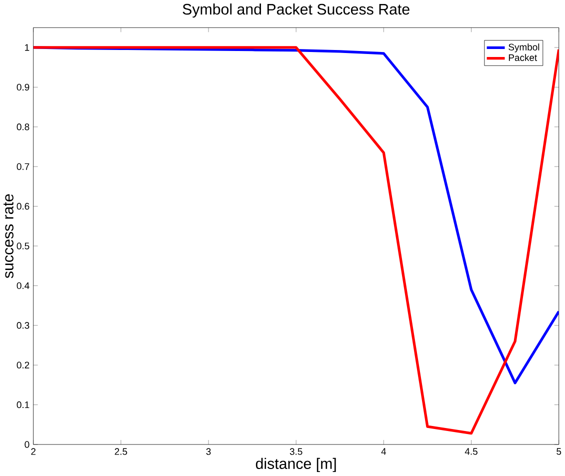 The width and height of the screenshot is (565, 476). I want to click on x-tick-label: 3, so click(208, 452).